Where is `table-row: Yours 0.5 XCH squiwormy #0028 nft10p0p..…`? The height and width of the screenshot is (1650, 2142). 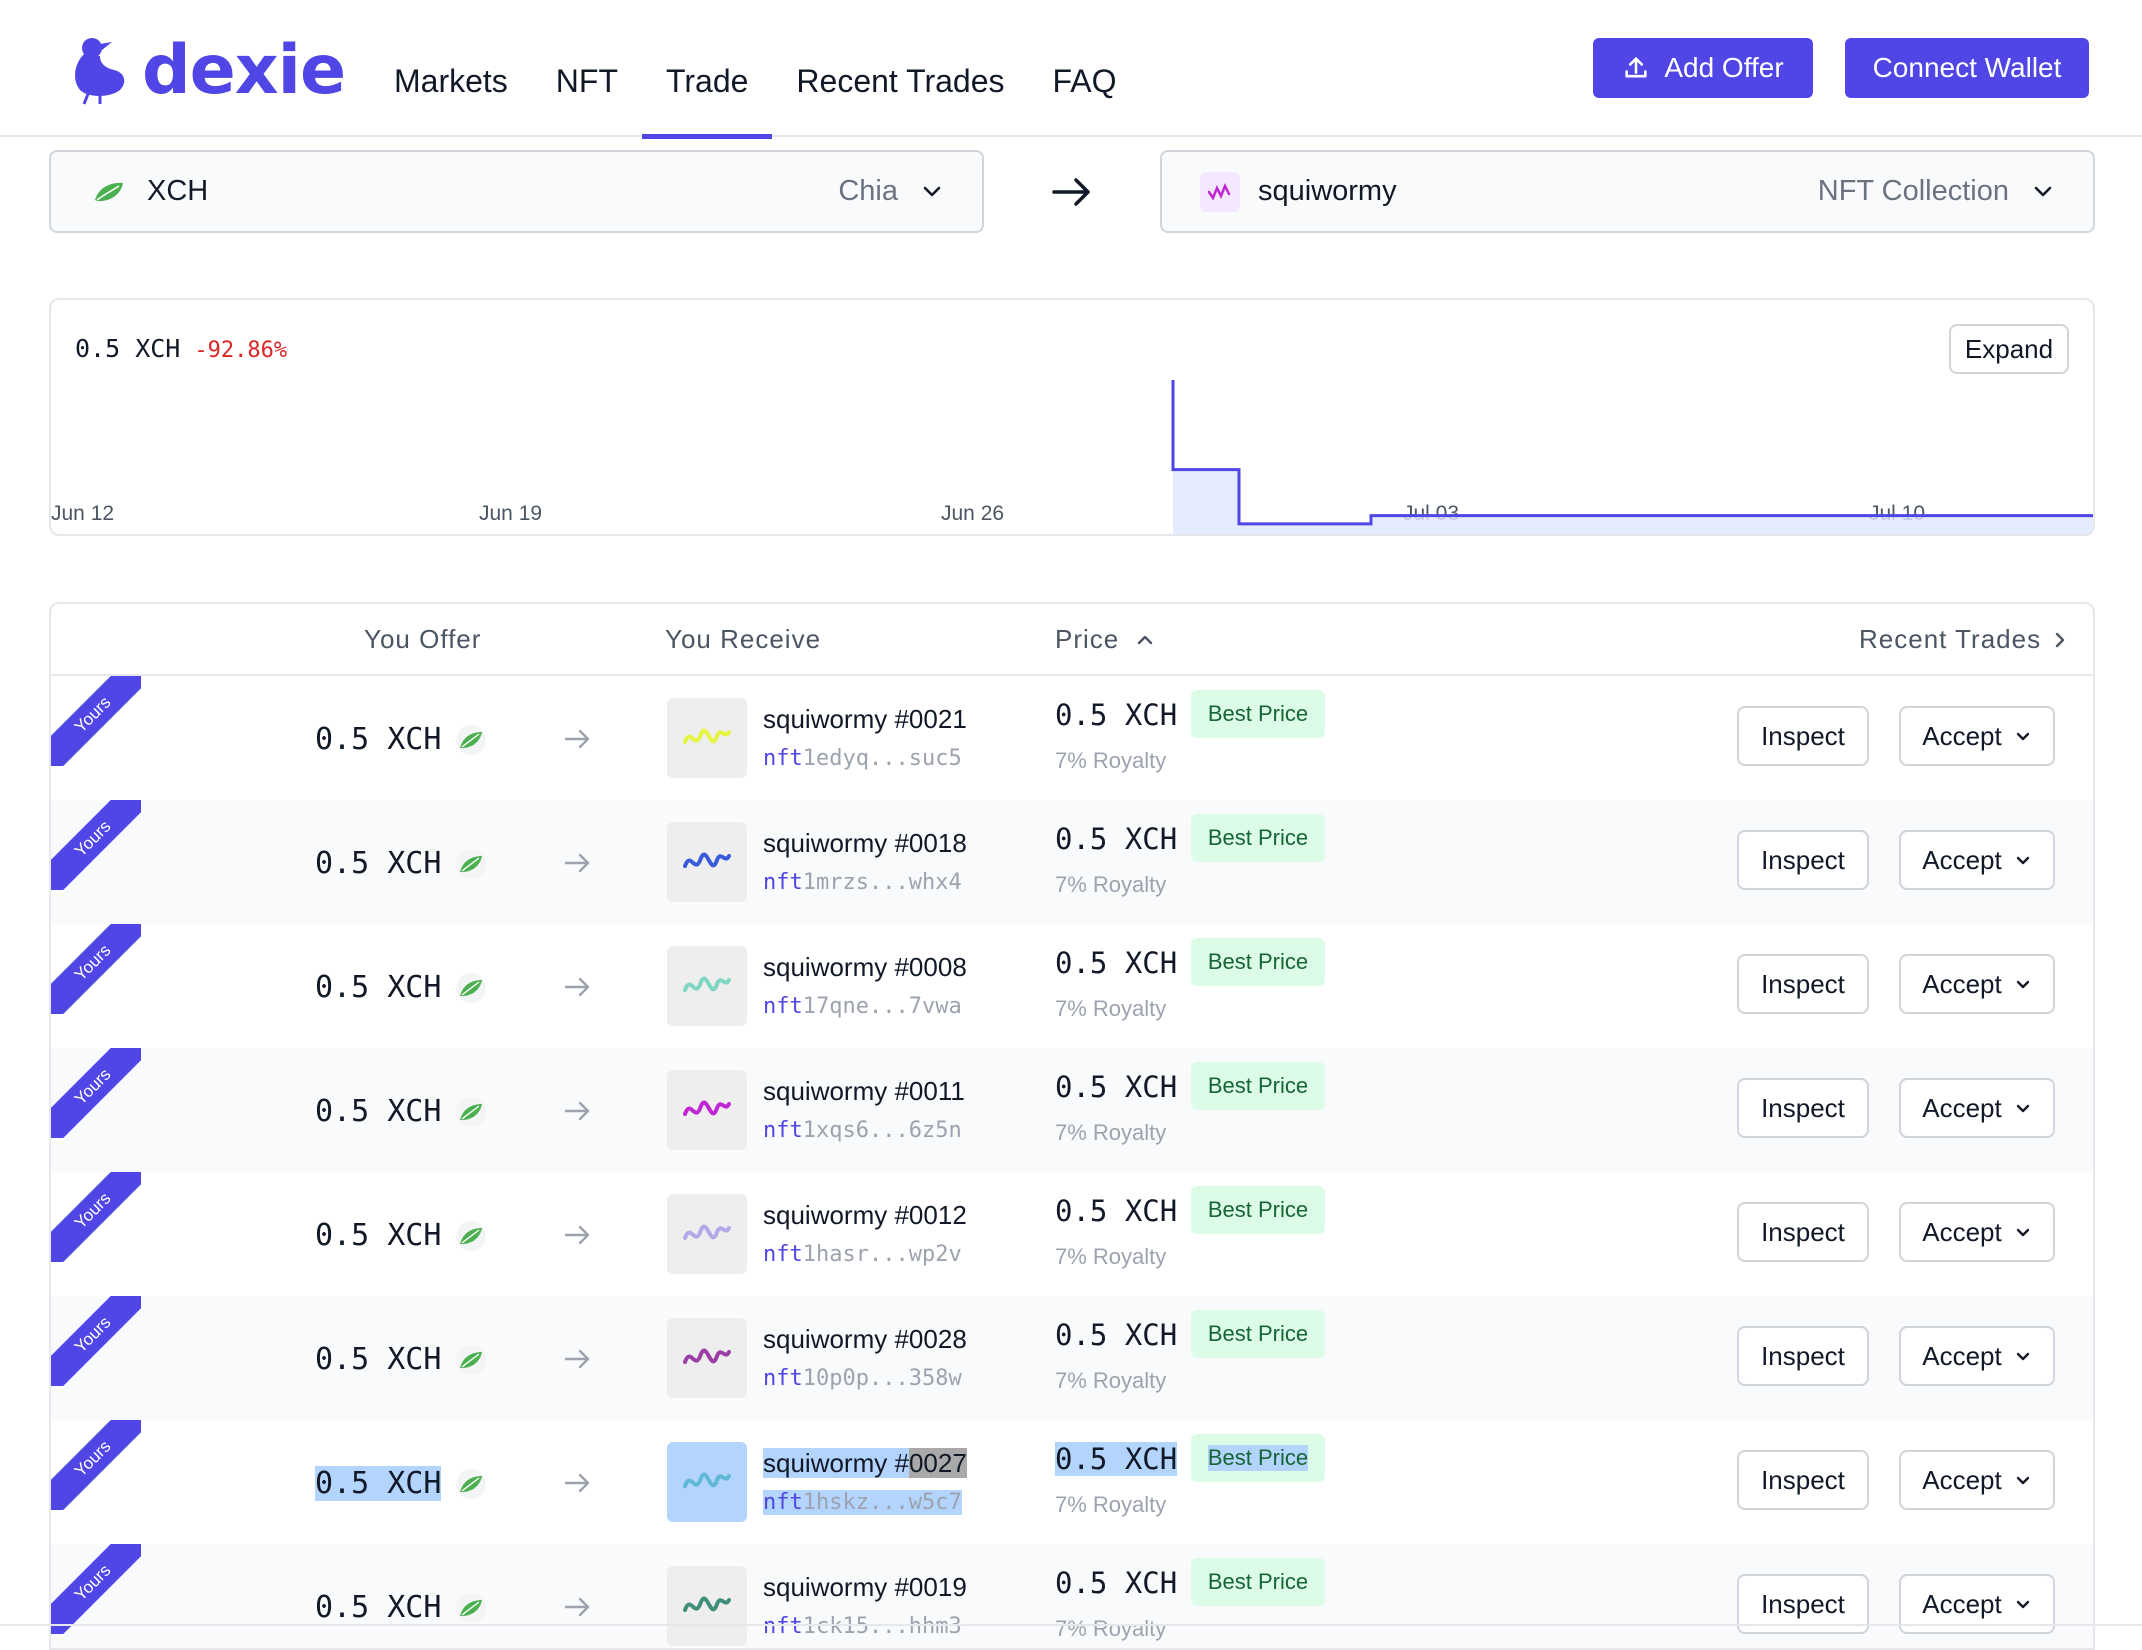
table-row: Yours 0.5 XCH squiwormy #0028 nft10p0p..… is located at coordinates (1072, 1358).